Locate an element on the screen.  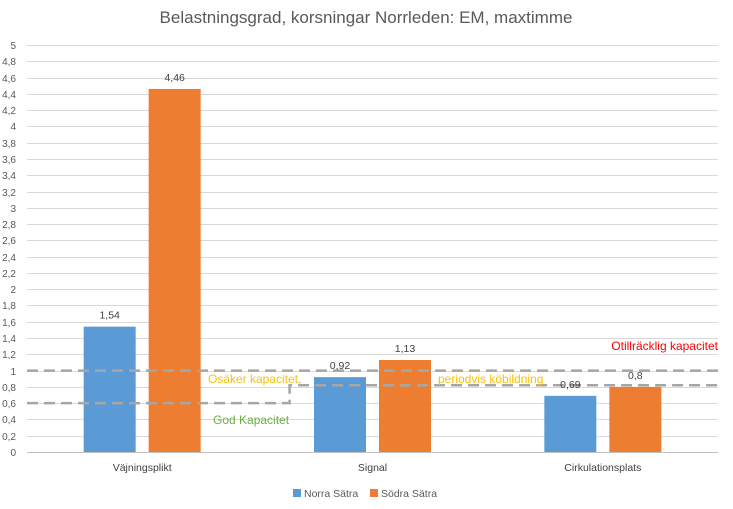
y-tick-label: 1,2 is located at coordinates (9, 355).